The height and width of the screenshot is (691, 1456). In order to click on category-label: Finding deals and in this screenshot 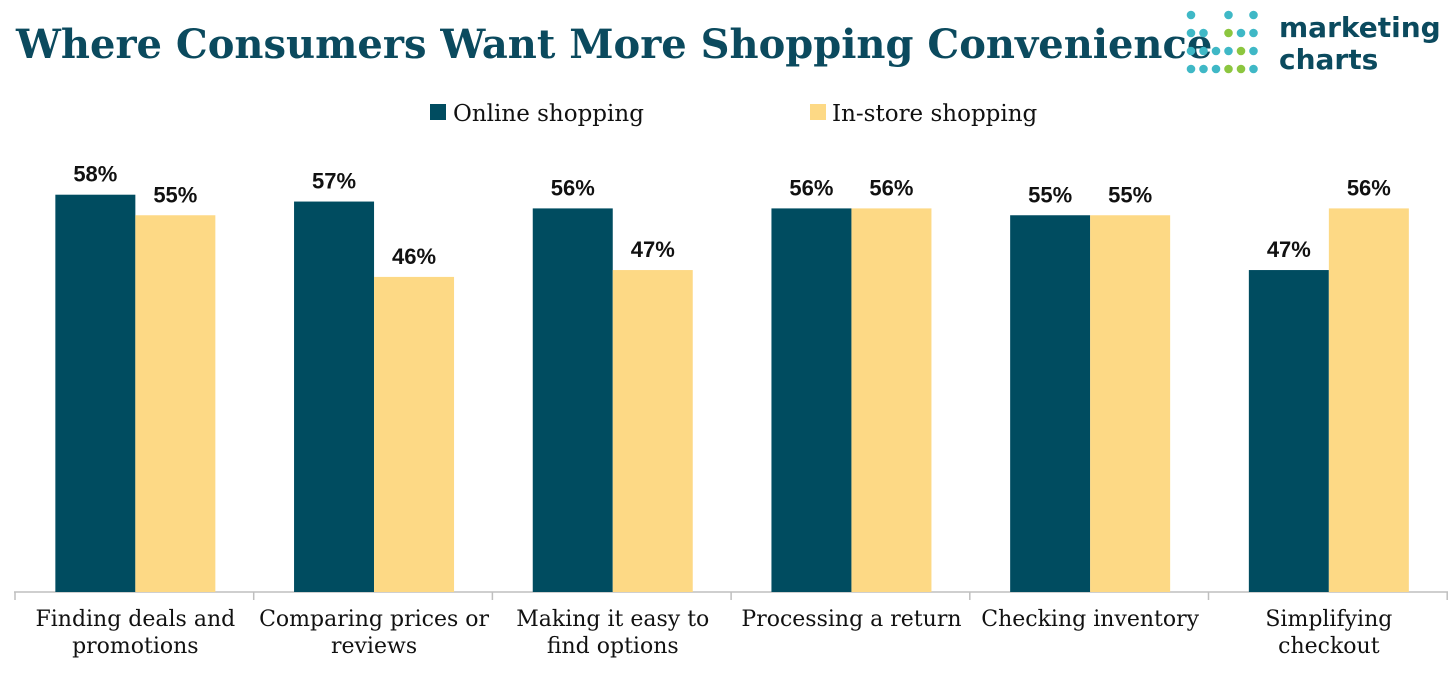, I will do `click(135, 619)`.